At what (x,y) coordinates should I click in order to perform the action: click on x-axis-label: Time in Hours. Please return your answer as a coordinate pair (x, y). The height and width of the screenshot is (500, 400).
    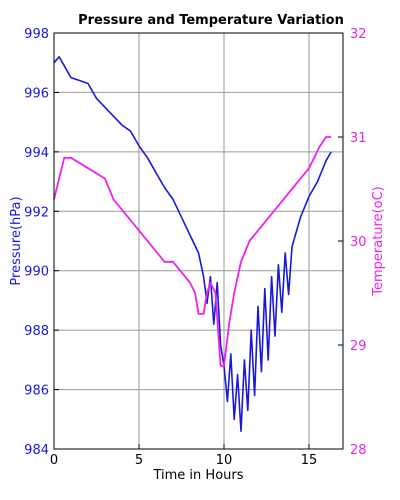
    Looking at the image, I should click on (197, 475).